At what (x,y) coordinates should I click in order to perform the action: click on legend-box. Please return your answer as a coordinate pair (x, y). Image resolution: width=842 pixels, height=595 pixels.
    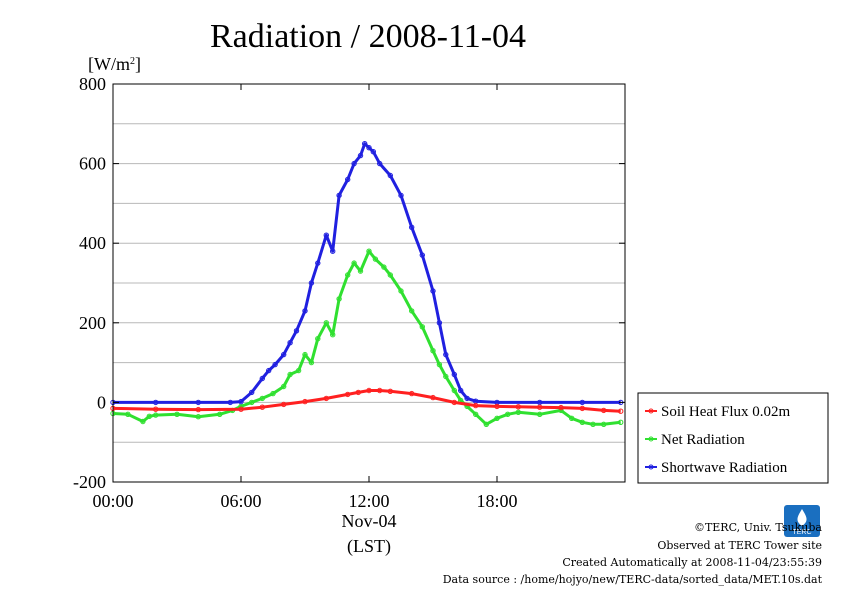
    Looking at the image, I should click on (733, 438).